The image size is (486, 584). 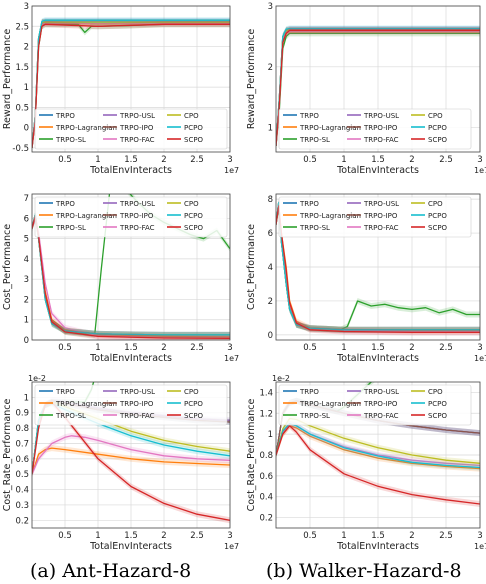 I want to click on y-tick-label: 0, so click(x=26, y=129).